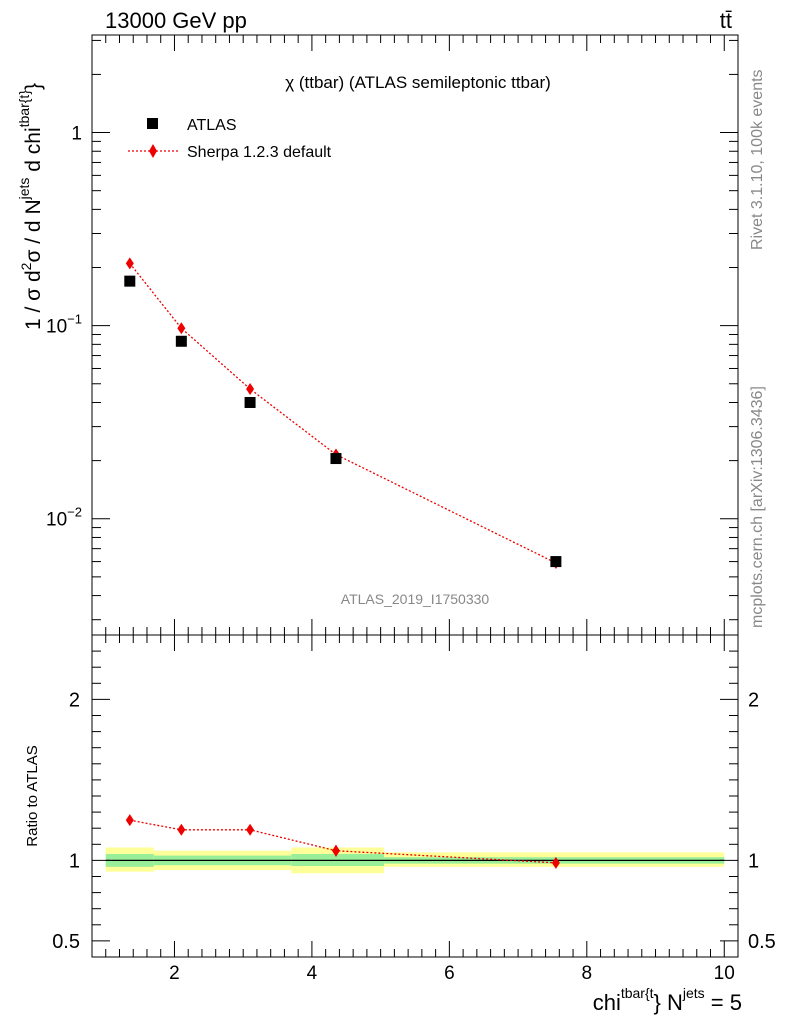 The image size is (786, 1024). What do you see at coordinates (176, 20) in the screenshot?
I see `collision-label: 13000 GeV pp` at bounding box center [176, 20].